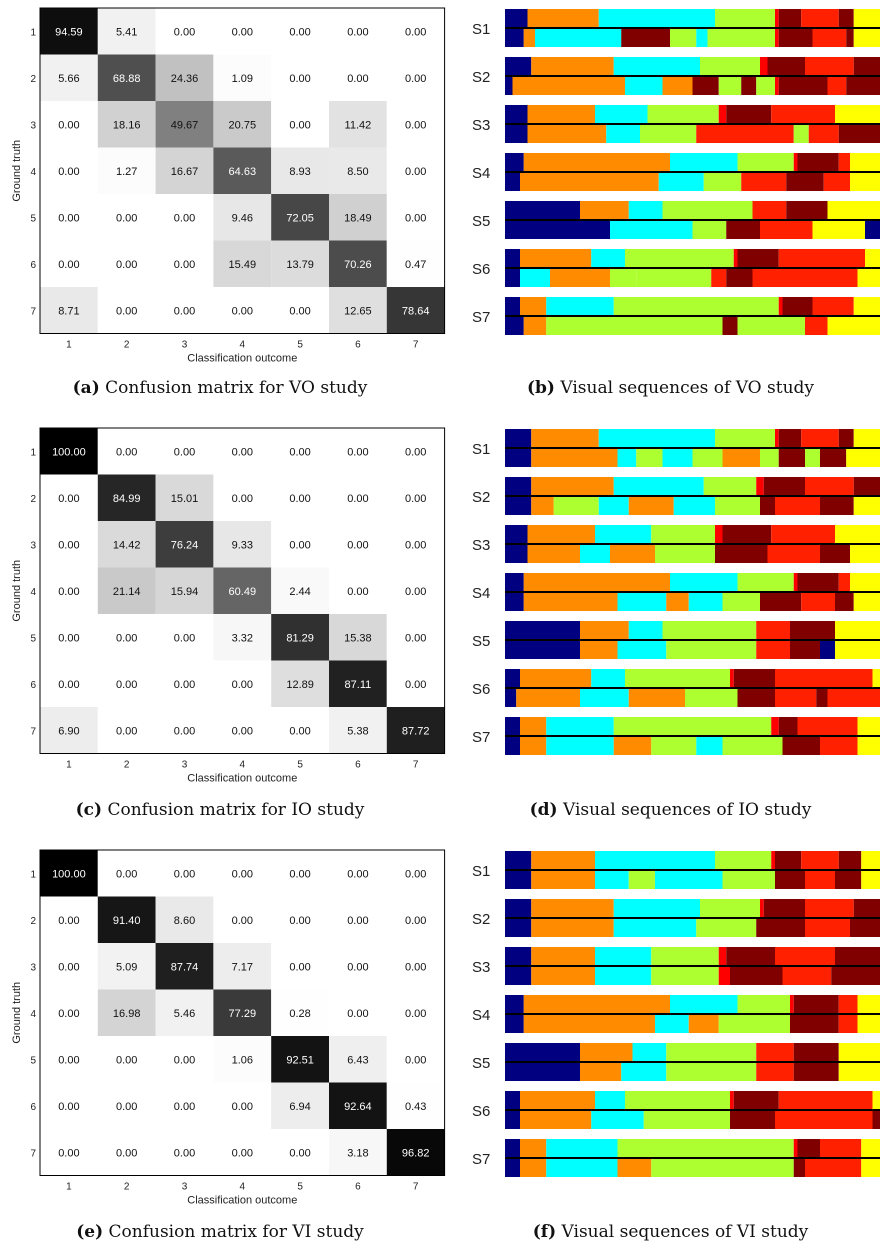 The image size is (881, 1249). Describe the element at coordinates (185, 765) in the screenshot. I see `x-tick-label: 3` at that location.